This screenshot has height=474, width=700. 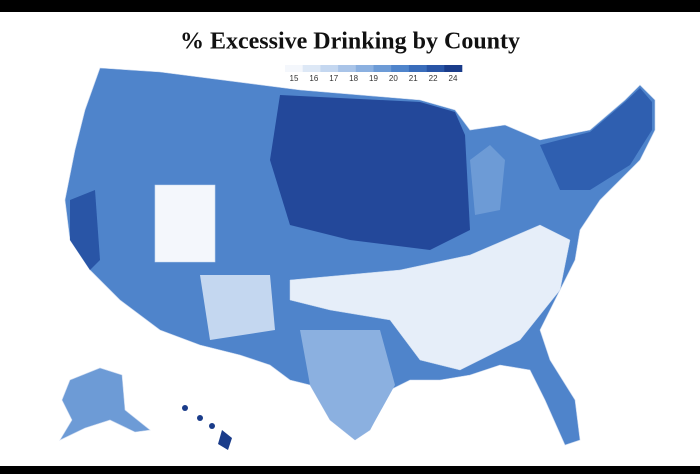 I want to click on legend-tick-label: 21, so click(x=413, y=78).